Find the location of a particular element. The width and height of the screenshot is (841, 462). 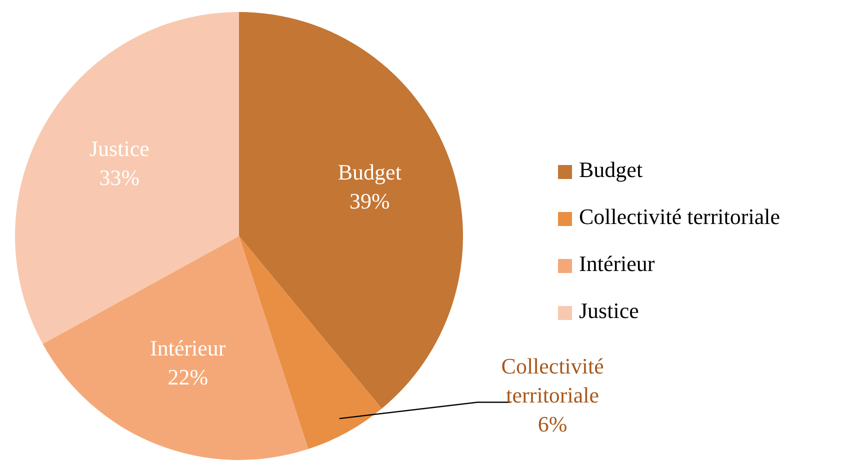

data-label: 33% is located at coordinates (119, 177).